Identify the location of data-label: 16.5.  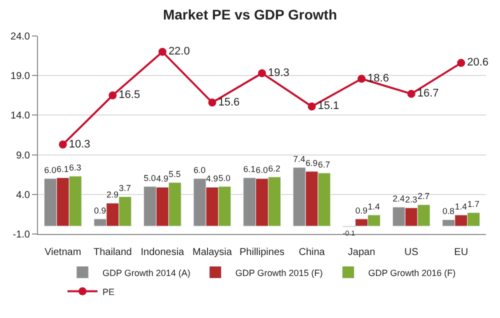
(129, 95).